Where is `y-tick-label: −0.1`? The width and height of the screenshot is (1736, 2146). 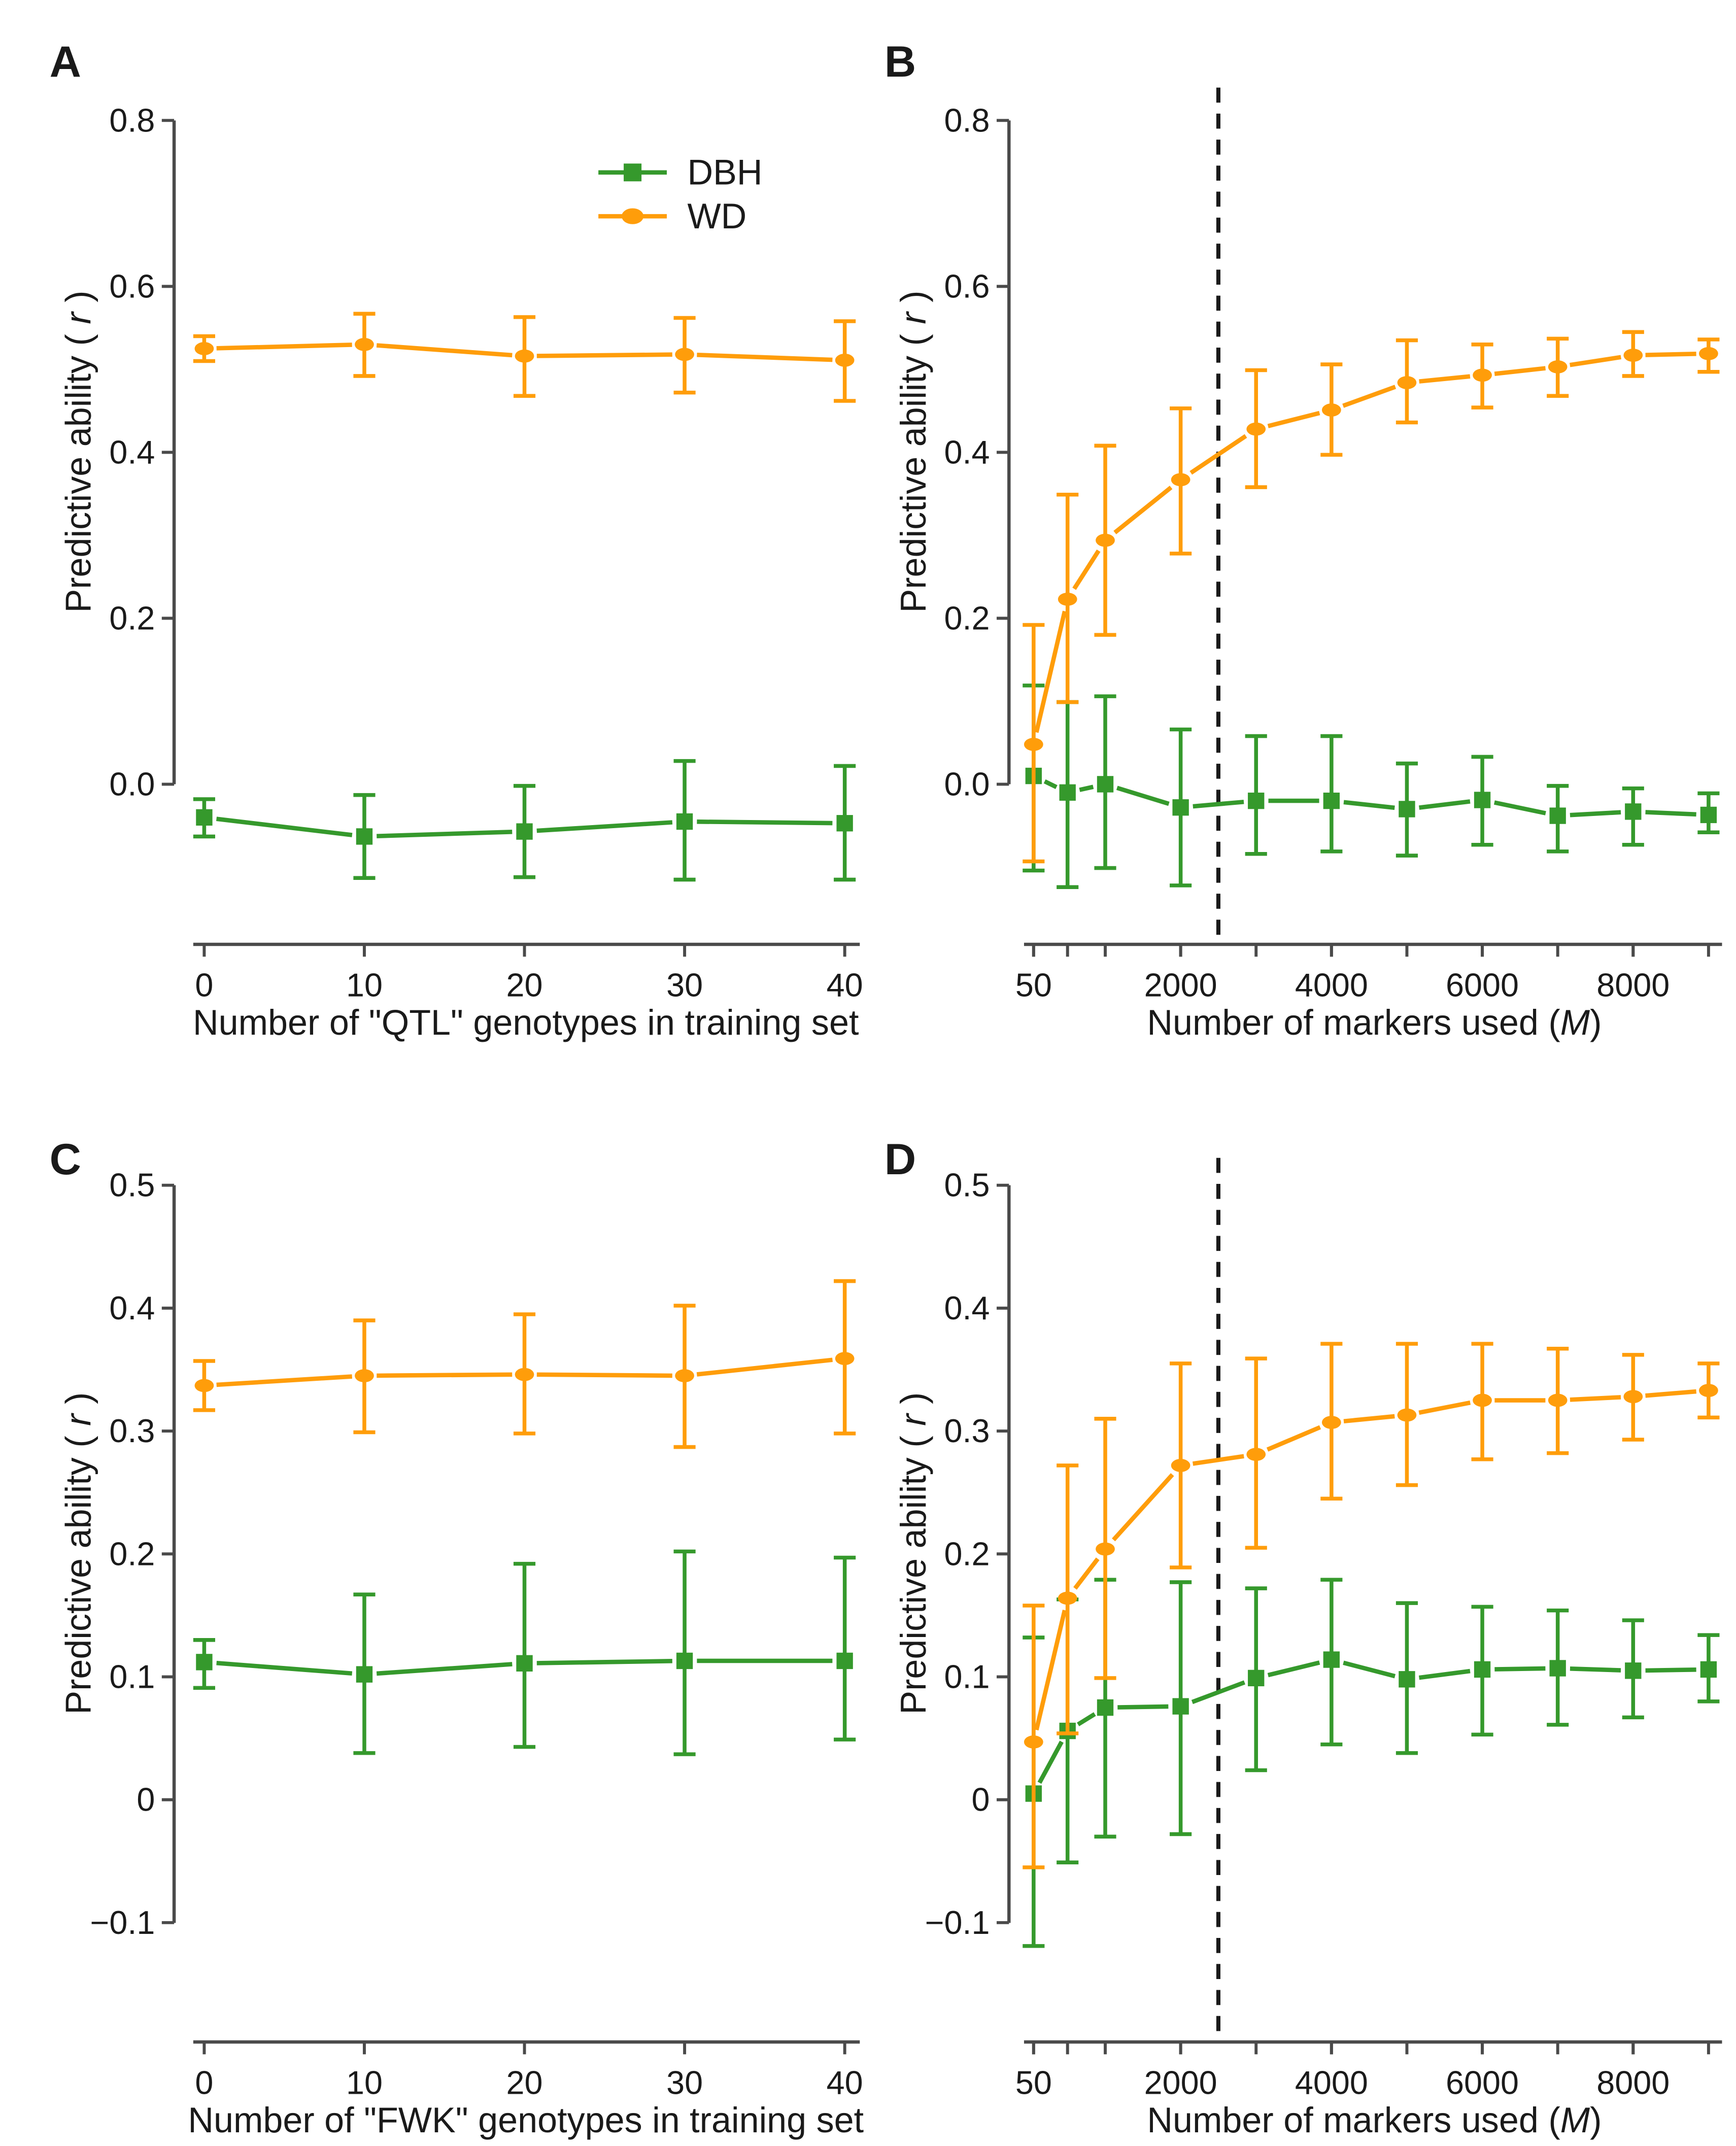 y-tick-label: −0.1 is located at coordinates (122, 1922).